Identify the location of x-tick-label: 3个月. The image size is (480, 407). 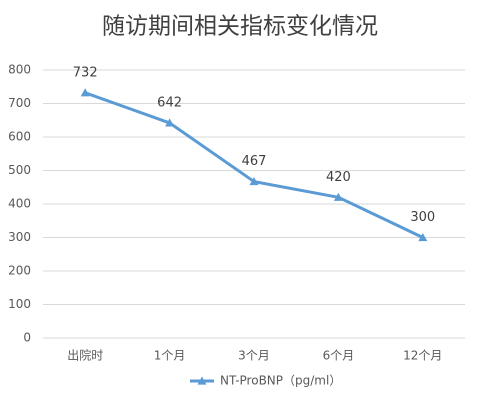
(254, 356).